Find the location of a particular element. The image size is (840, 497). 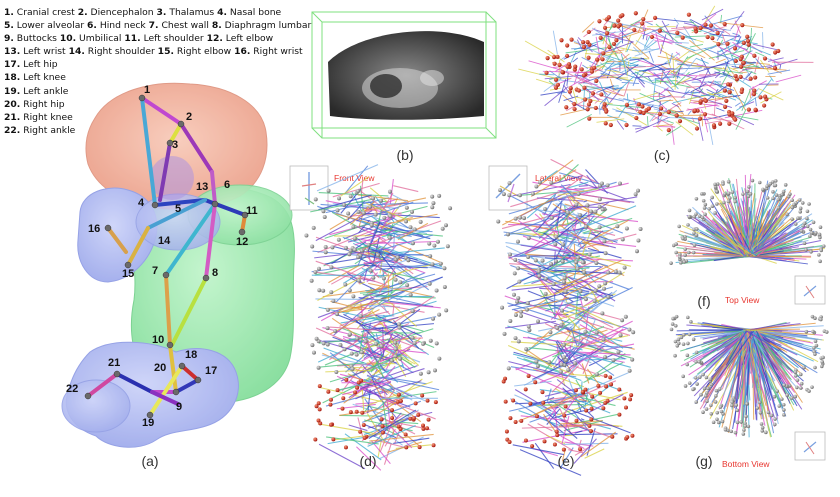

legend-number: 13. is located at coordinates (12, 52).